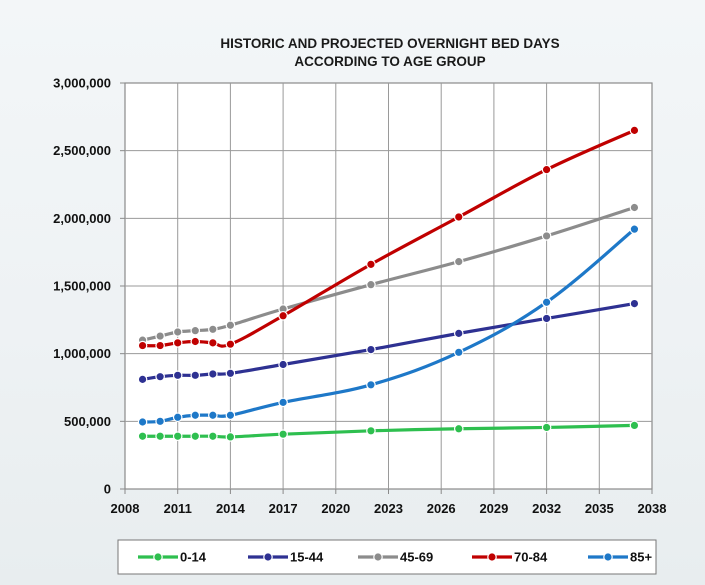 The height and width of the screenshot is (585, 705). I want to click on x-tick-label: 2026, so click(441, 508).